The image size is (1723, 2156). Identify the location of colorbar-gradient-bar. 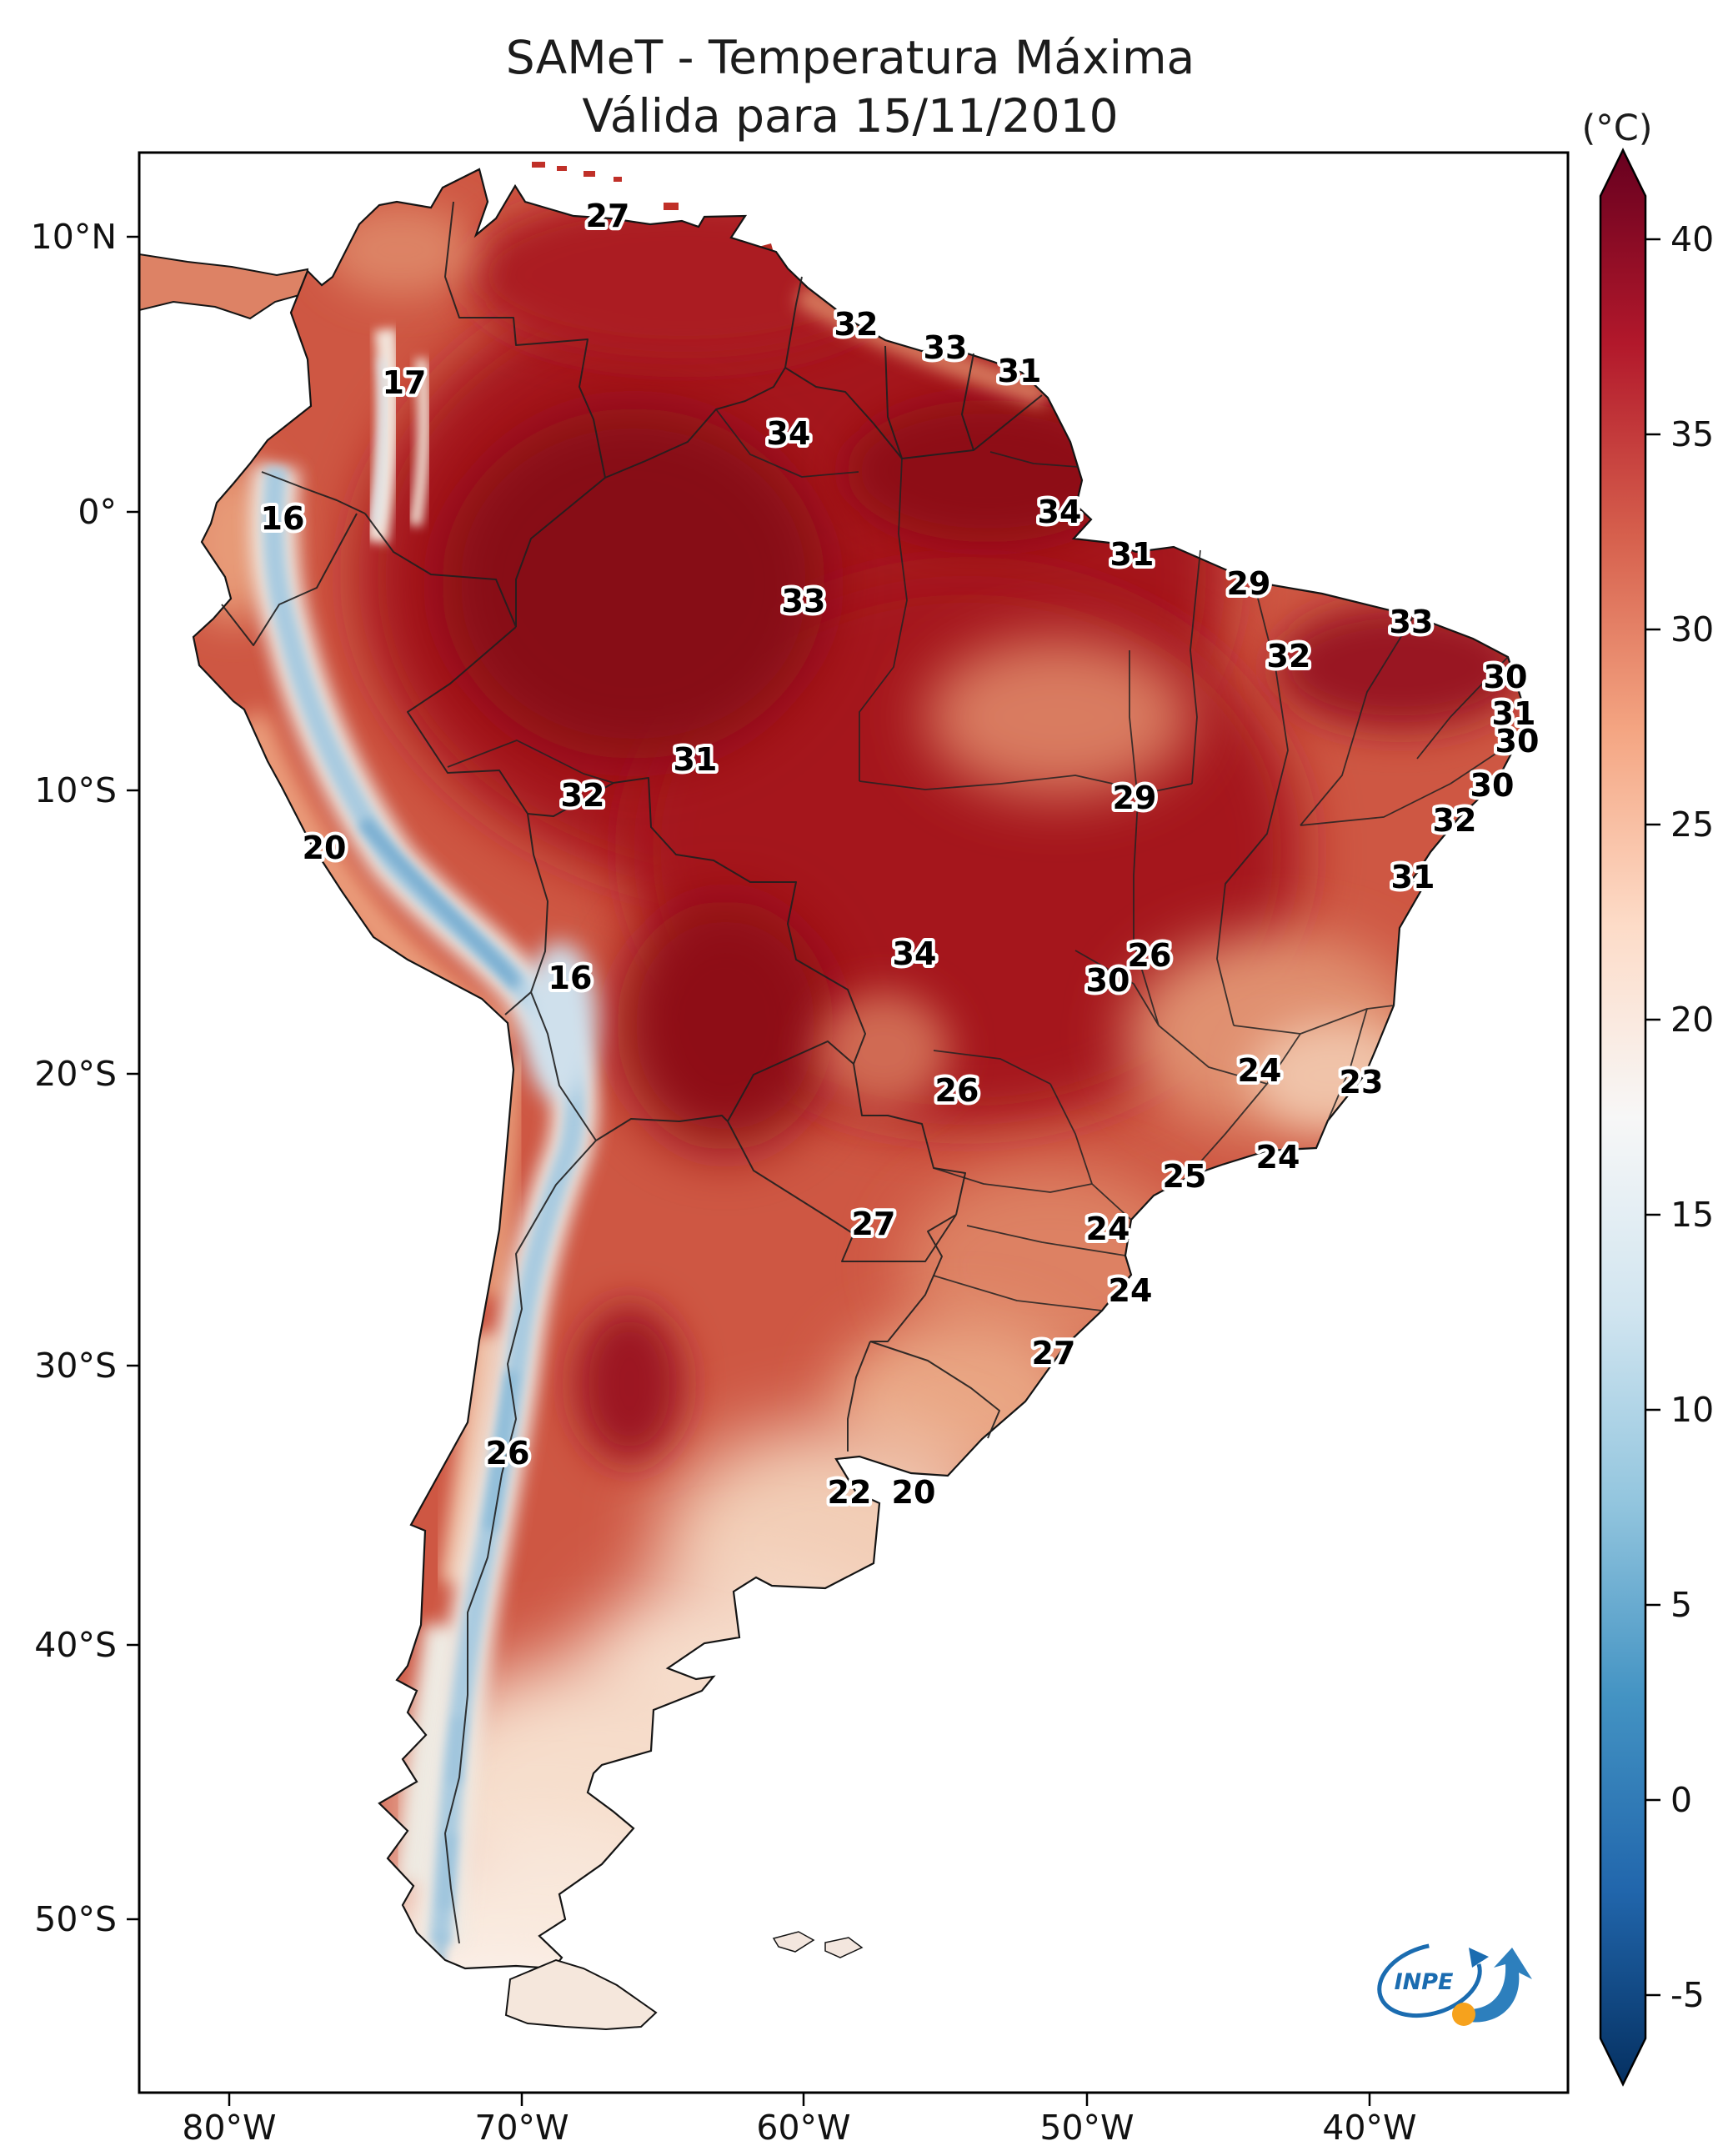
(1623, 1117).